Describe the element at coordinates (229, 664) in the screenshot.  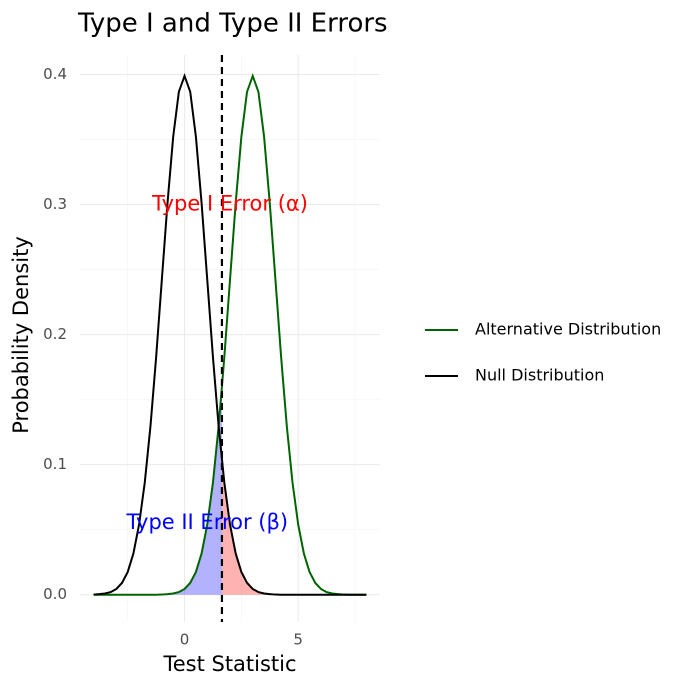
I see `x-axis-label: Test Statistic` at that location.